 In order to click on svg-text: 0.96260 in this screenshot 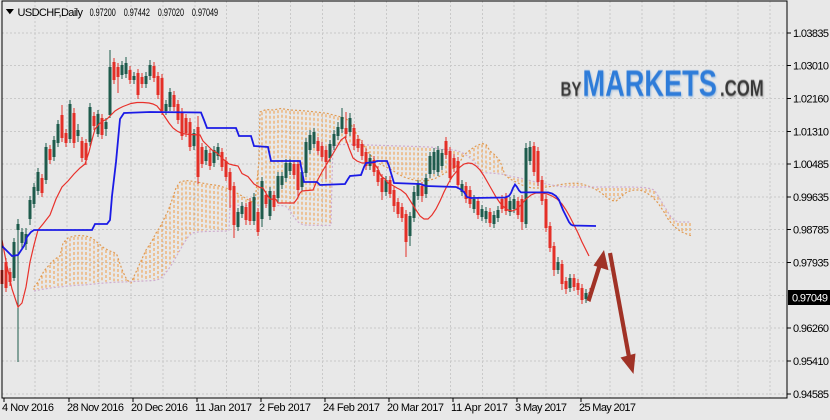, I will do `click(811, 329)`.